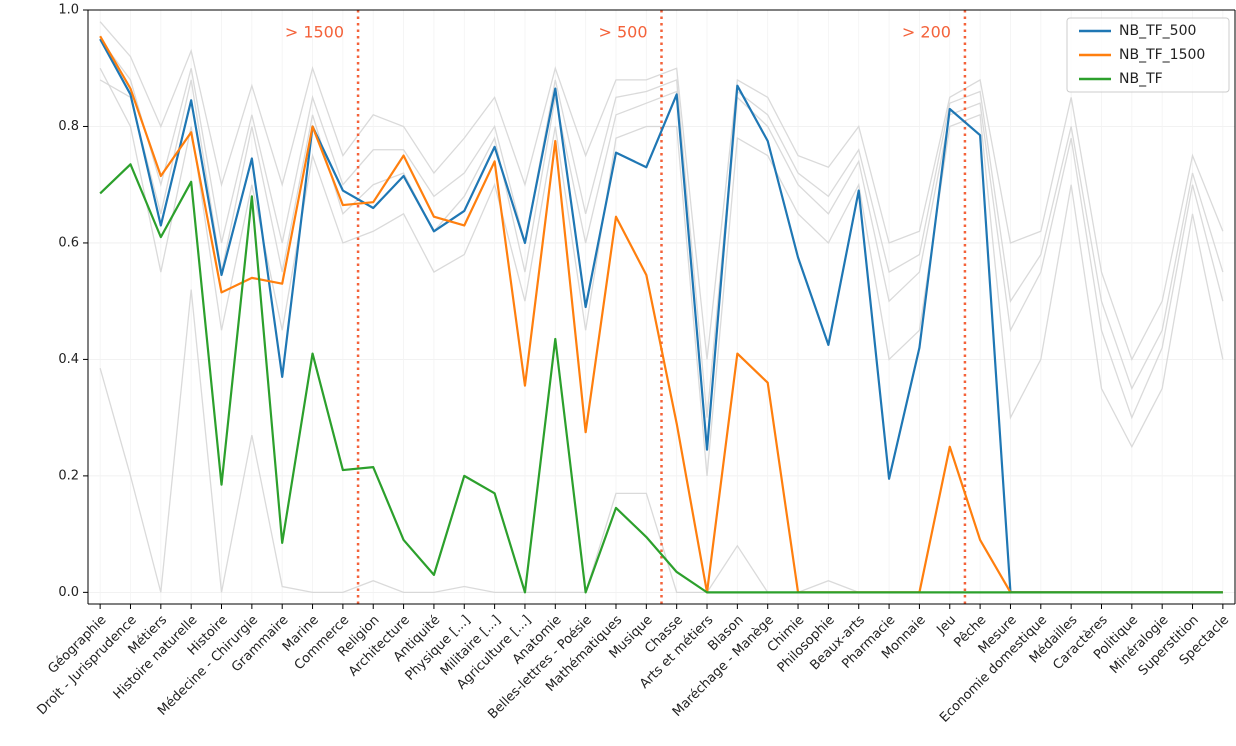 The width and height of the screenshot is (1236, 746). I want to click on legend: NB_TF_500 NB_TF_1500 NB_TF, so click(1148, 55).